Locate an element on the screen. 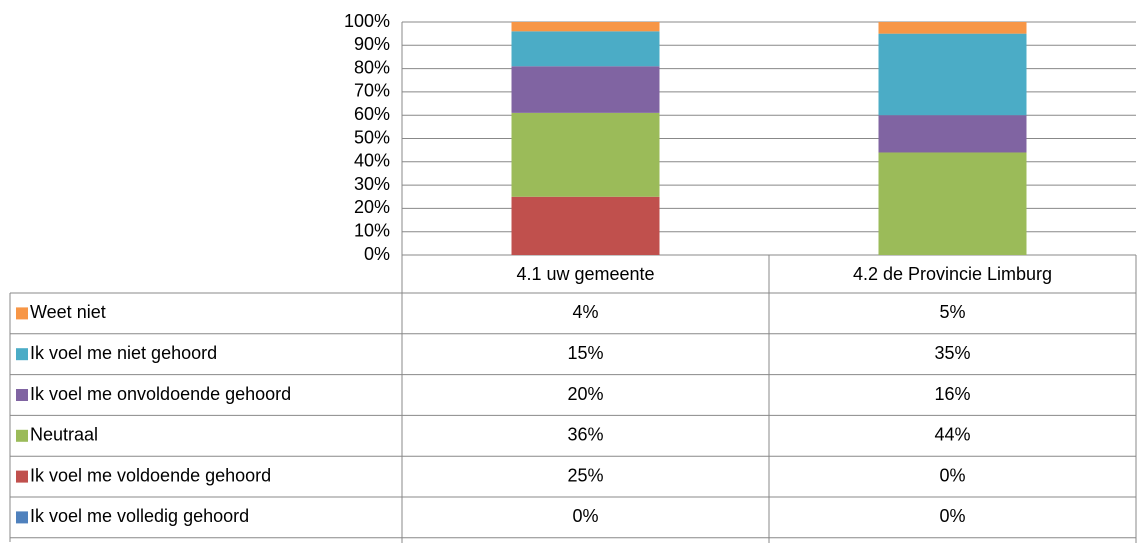  x-tick-label: 4.1 uw gemeente is located at coordinates (585, 274).